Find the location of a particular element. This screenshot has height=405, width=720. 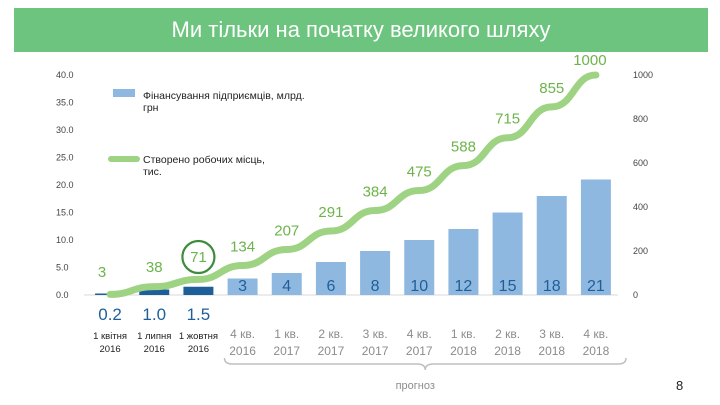

category-label-10-line2: 2018 is located at coordinates (551, 351).